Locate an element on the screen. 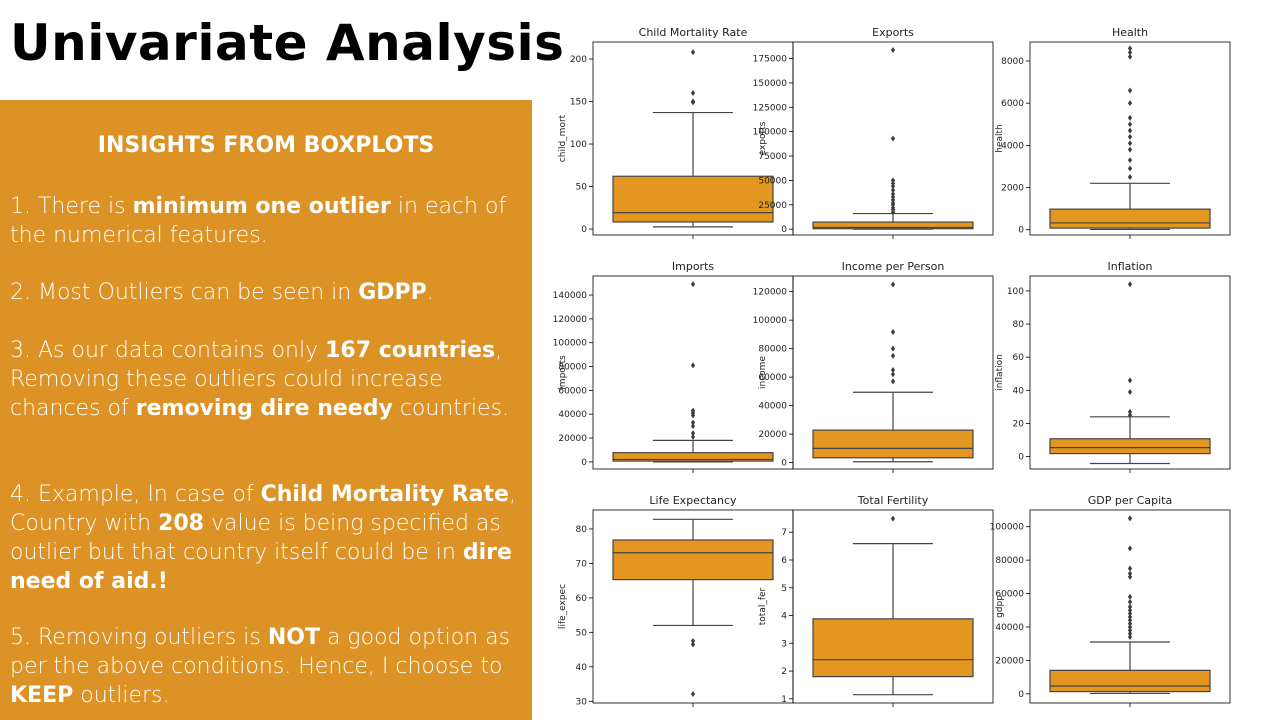 The height and width of the screenshot is (720, 1280). y-axis-label: inflation is located at coordinates (1000, 372).